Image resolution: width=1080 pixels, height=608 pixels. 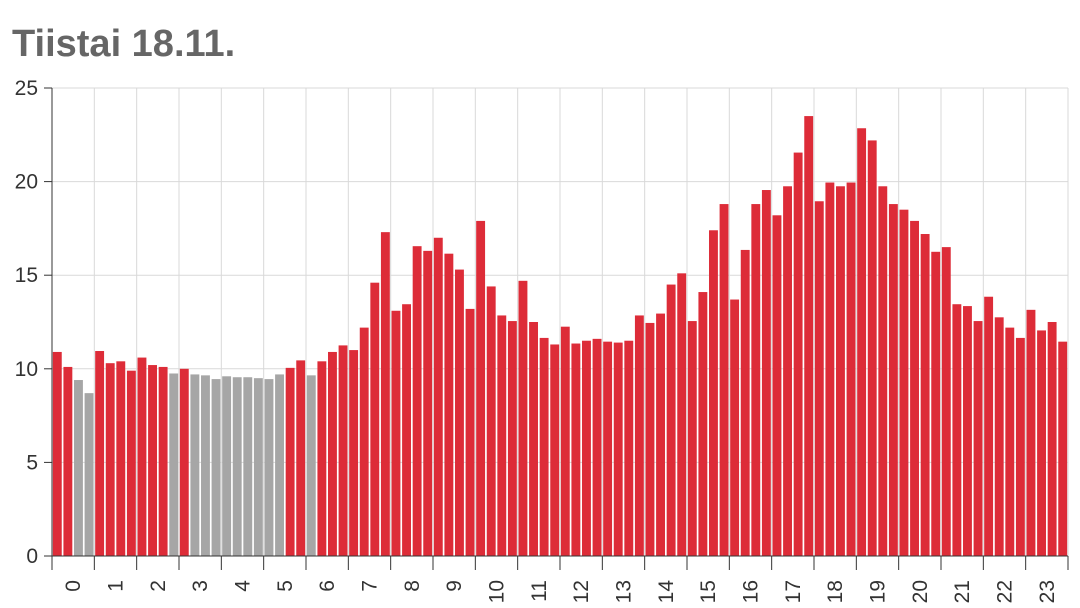 What do you see at coordinates (835, 591) in the screenshot?
I see `x-tick-label: 18` at bounding box center [835, 591].